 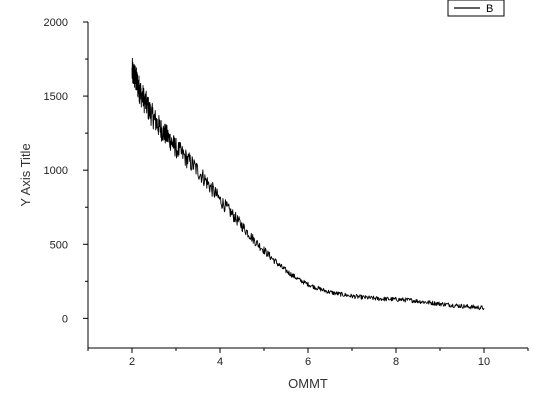 I want to click on y-tick-label: 1500, so click(x=56, y=97).